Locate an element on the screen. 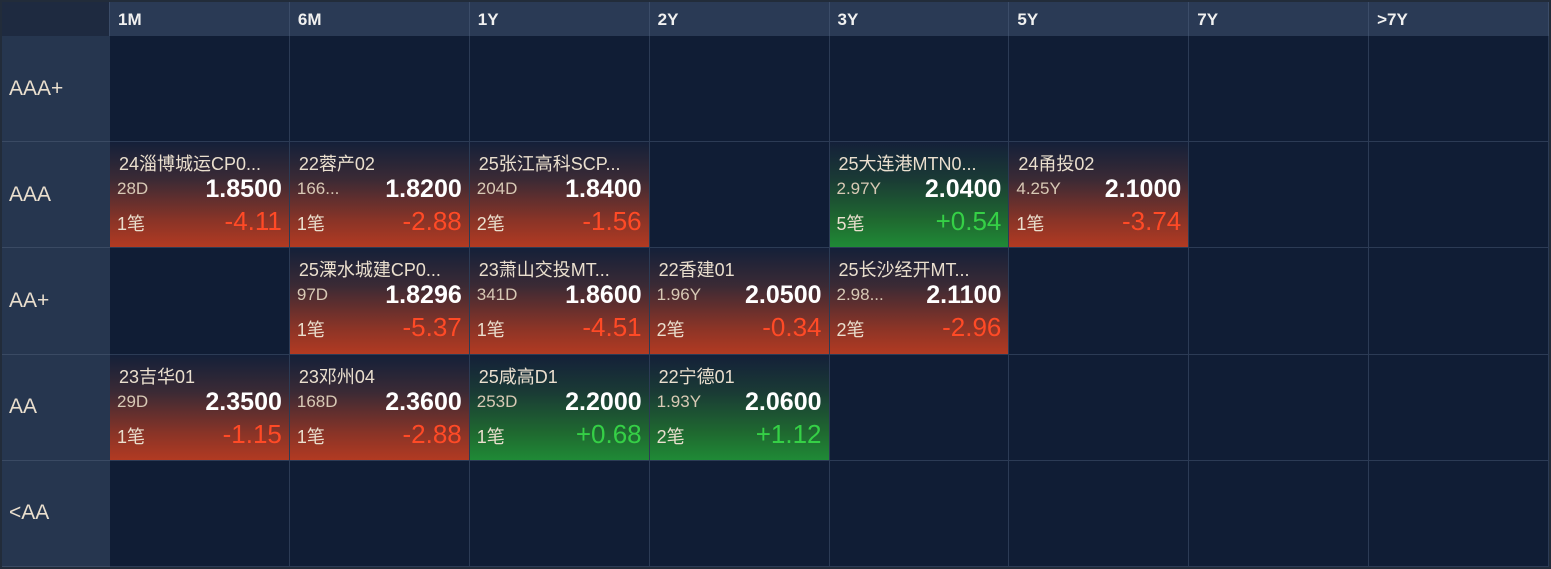 The width and height of the screenshot is (1551, 569). column-header: 5Y is located at coordinates (1099, 19).